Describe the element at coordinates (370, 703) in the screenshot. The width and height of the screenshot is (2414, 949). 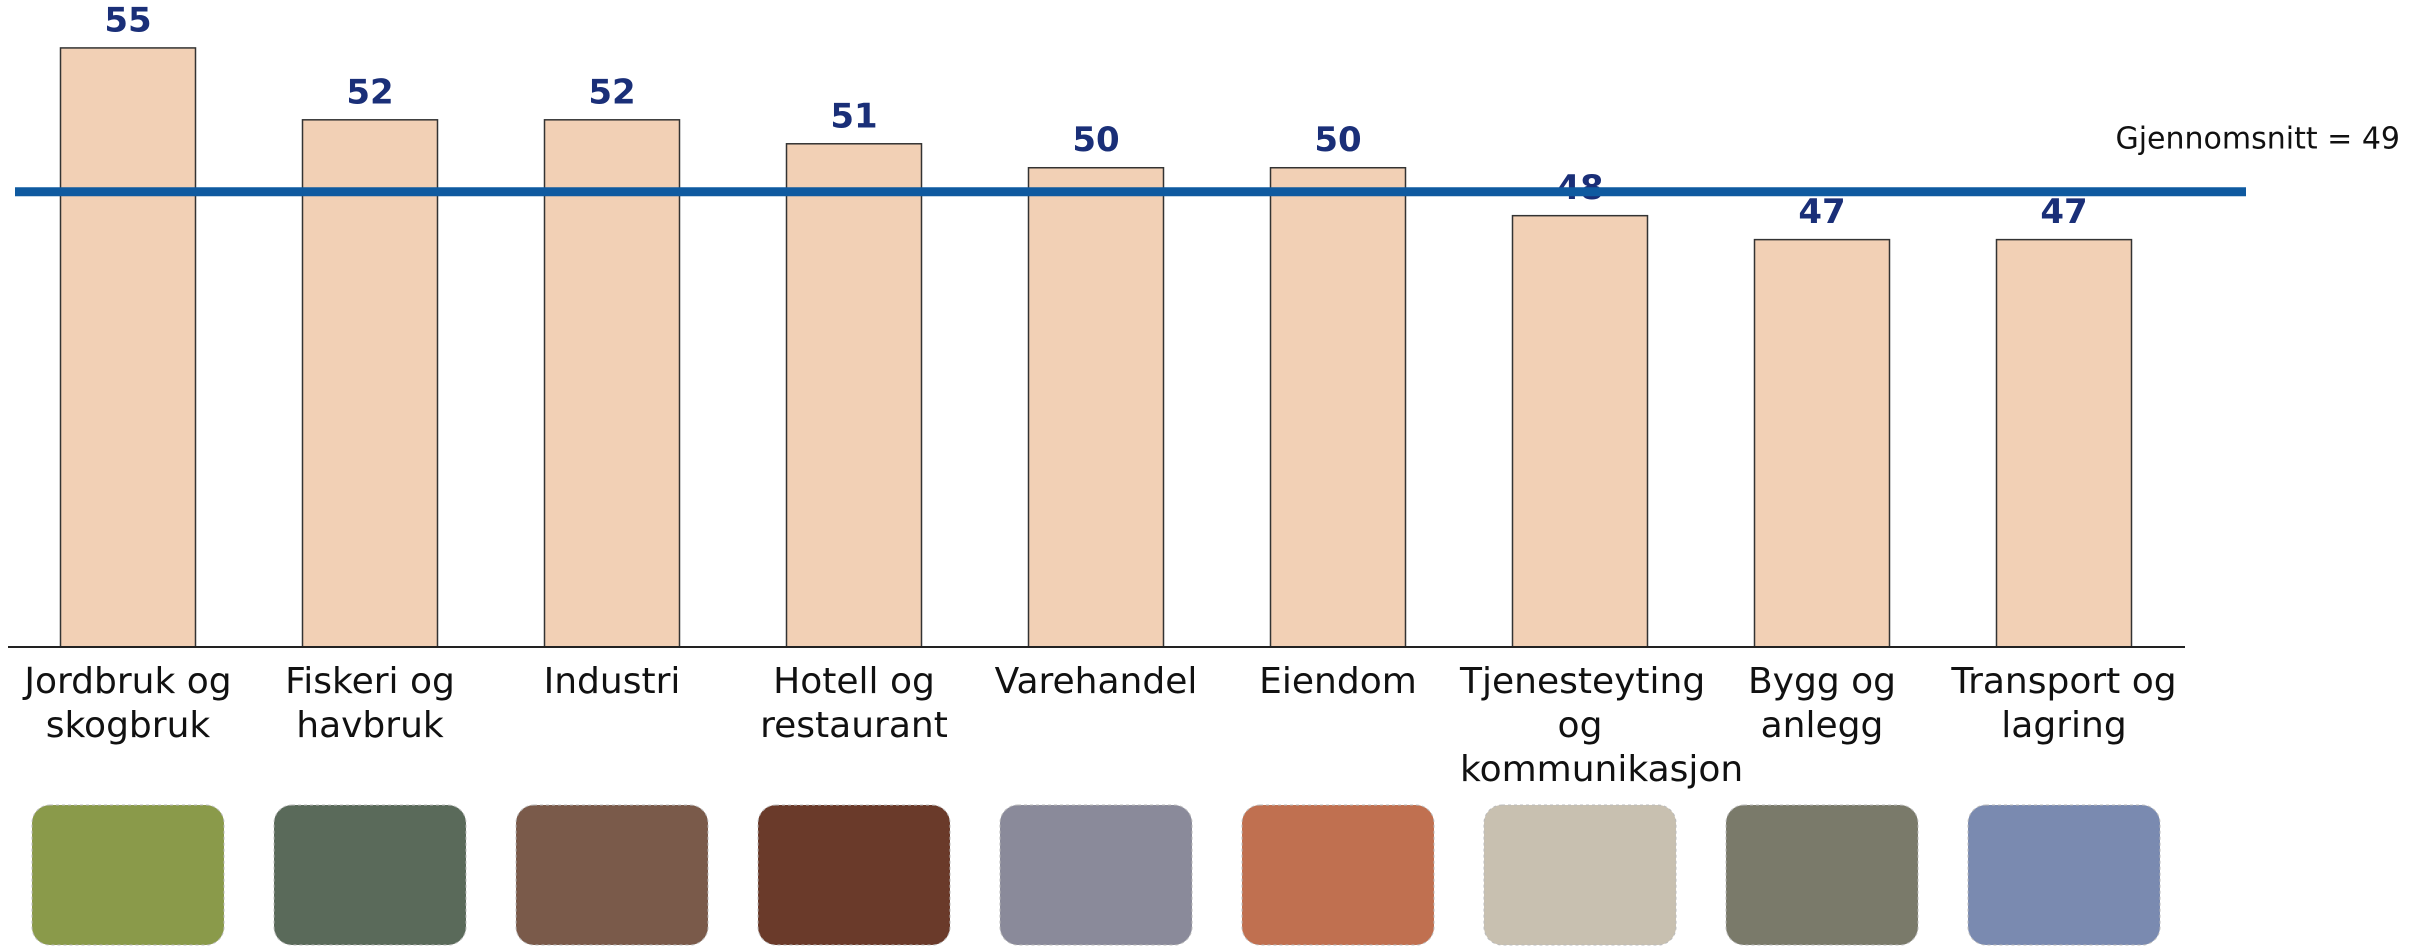
I see `category-label: Fiskeri og havbruk` at that location.